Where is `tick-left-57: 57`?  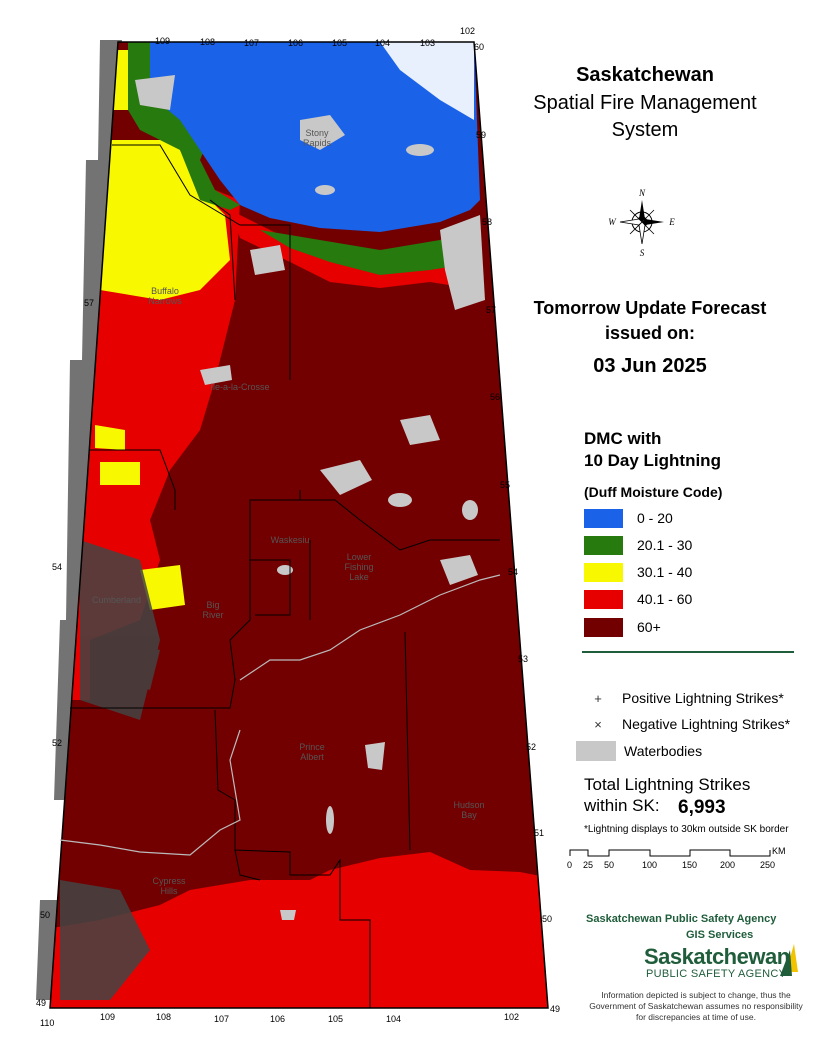
tick-left-57: 57 is located at coordinates (89, 303).